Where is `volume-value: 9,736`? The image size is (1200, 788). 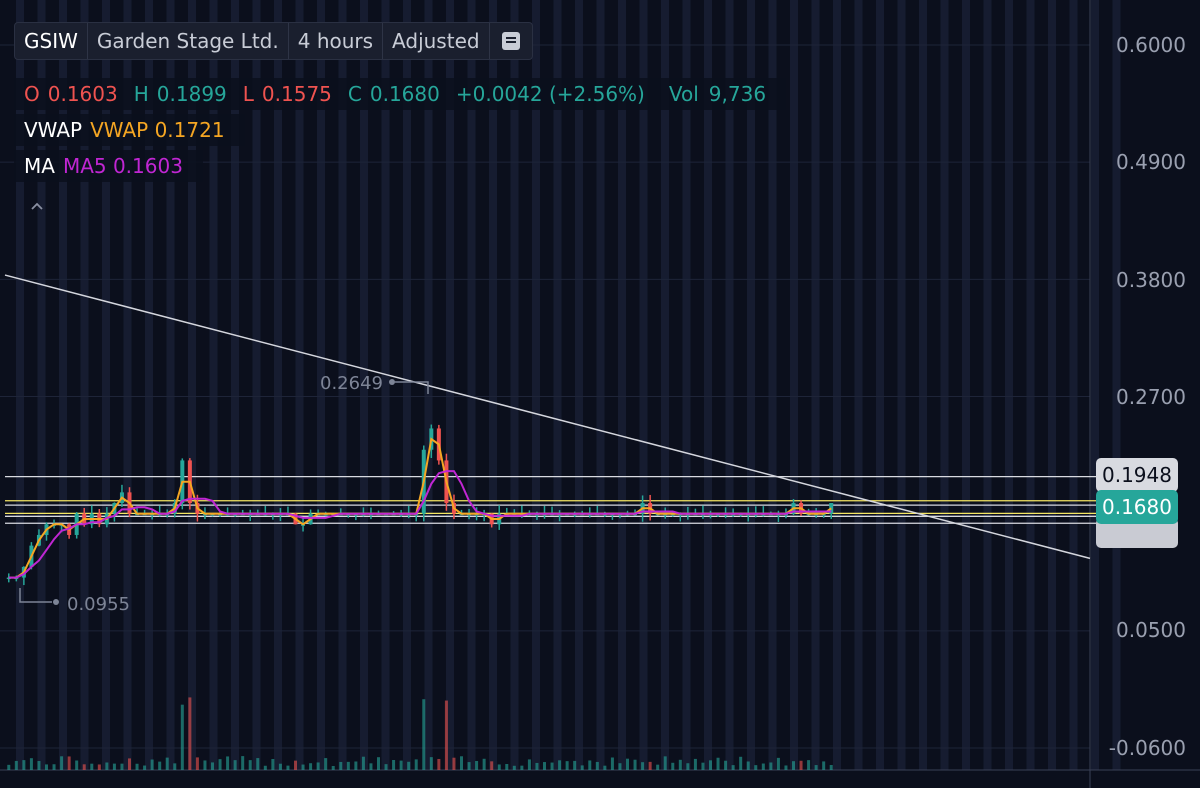
volume-value: 9,736 is located at coordinates (737, 94).